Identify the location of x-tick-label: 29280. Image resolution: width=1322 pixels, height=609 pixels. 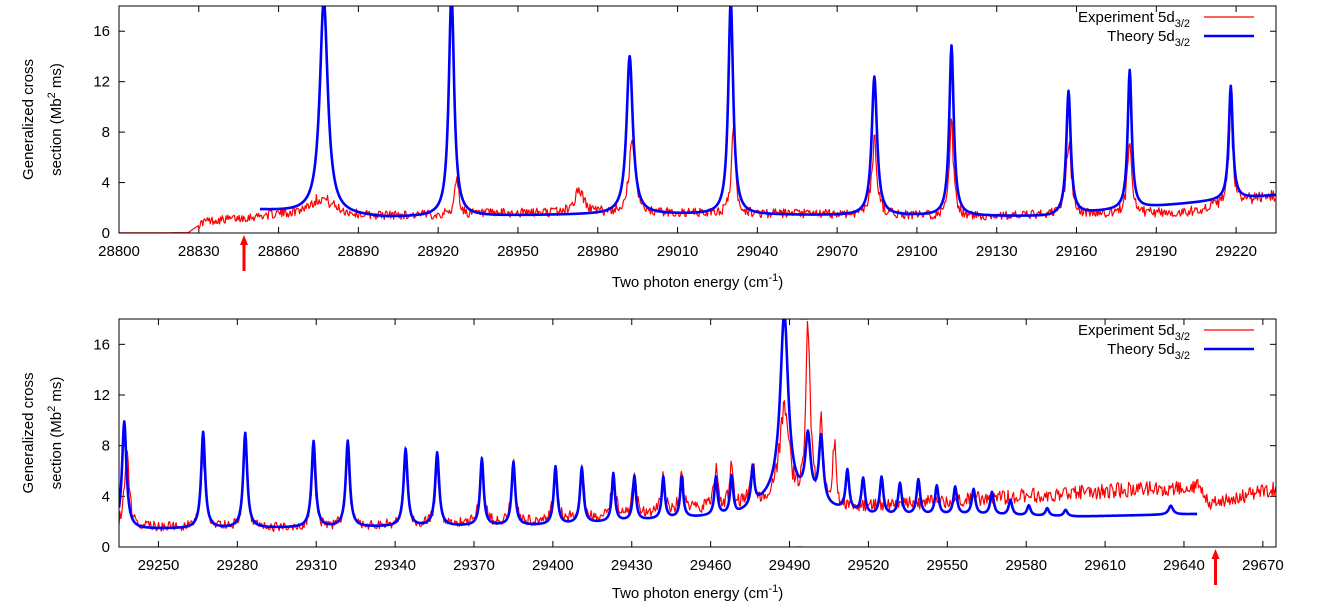
(237, 565).